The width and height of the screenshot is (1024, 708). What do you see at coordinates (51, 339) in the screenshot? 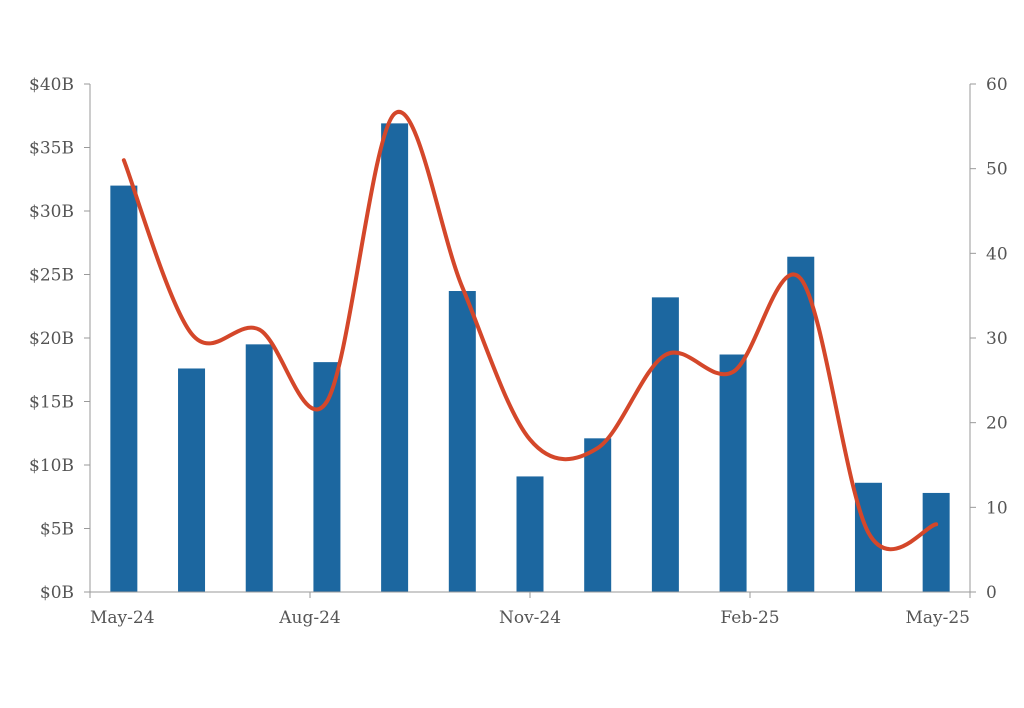
I see `left-tick-label: $20B` at bounding box center [51, 339].